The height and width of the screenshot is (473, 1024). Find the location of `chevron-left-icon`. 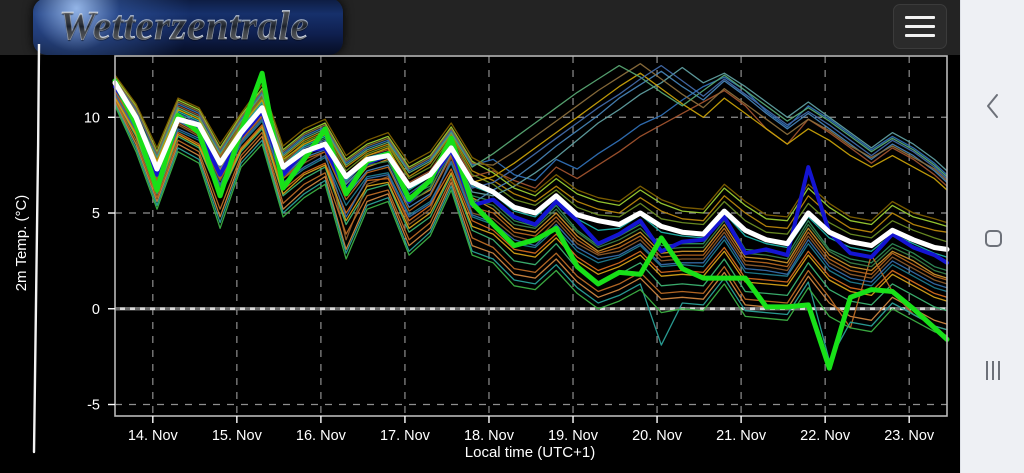

chevron-left-icon is located at coordinates (992, 106).